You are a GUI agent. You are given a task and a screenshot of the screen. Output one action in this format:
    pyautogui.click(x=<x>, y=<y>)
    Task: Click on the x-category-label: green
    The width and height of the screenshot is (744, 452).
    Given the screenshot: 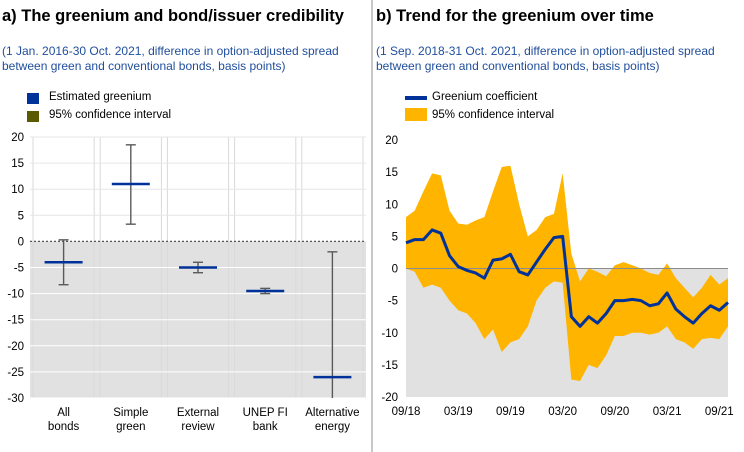 What is the action you would take?
    pyautogui.click(x=130, y=427)
    